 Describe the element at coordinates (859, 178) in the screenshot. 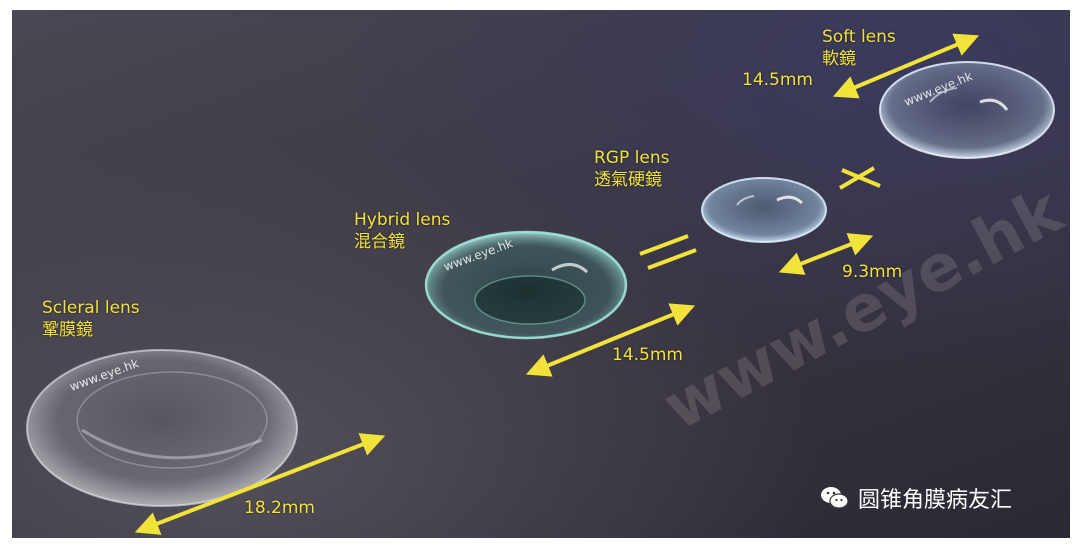

I see `cross-sign` at that location.